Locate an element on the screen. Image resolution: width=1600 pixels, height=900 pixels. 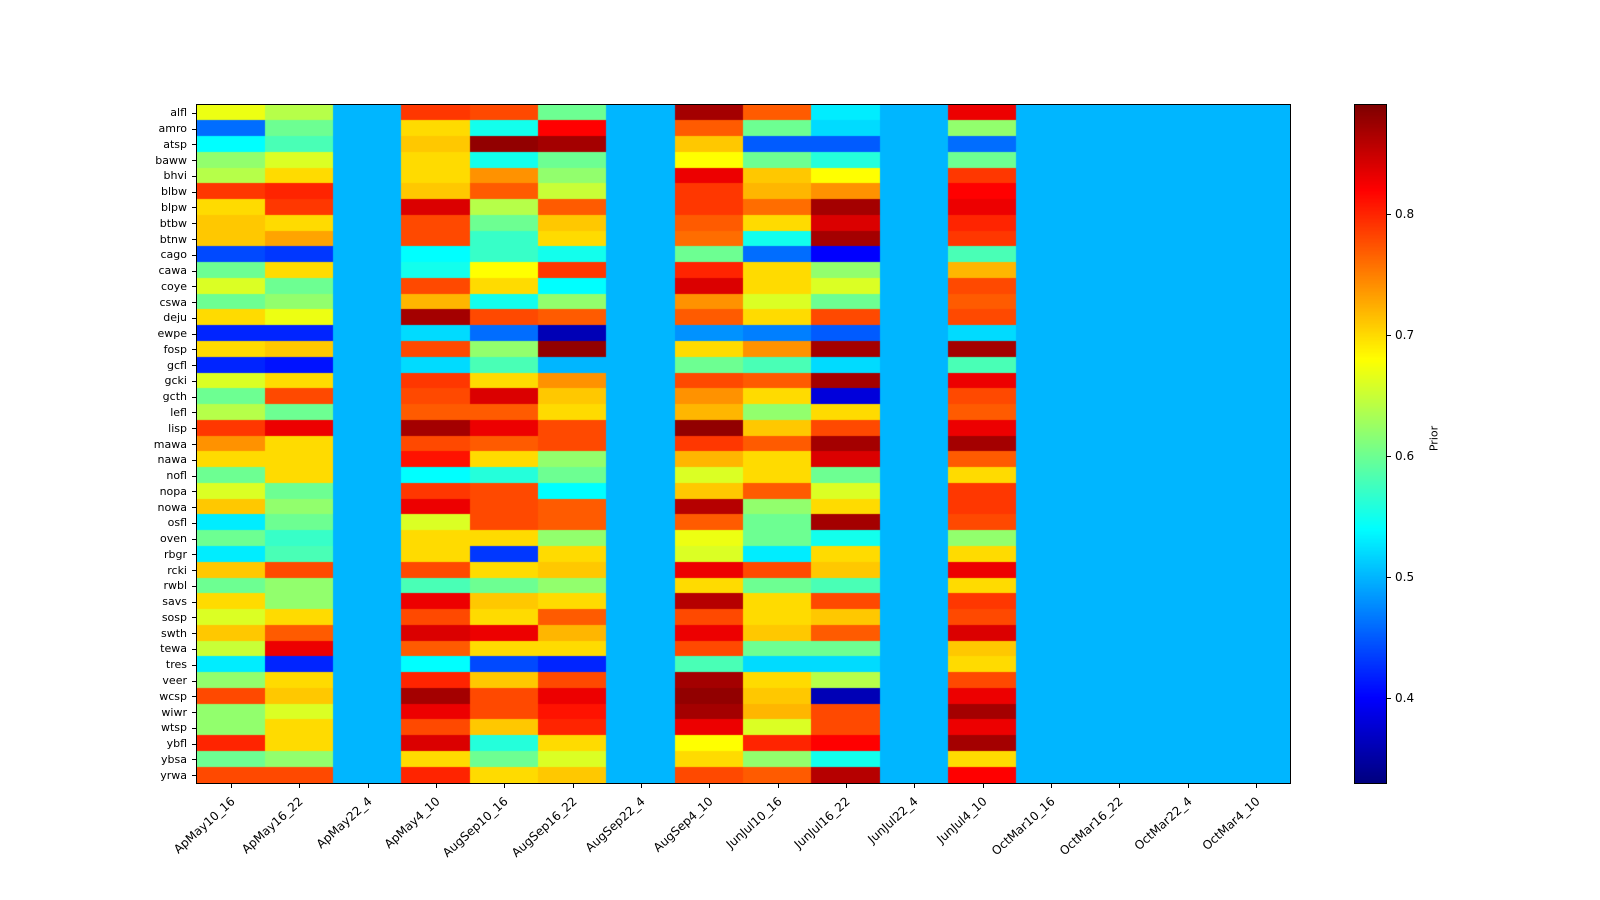
y-tick-label: rwbl is located at coordinates (175, 586).